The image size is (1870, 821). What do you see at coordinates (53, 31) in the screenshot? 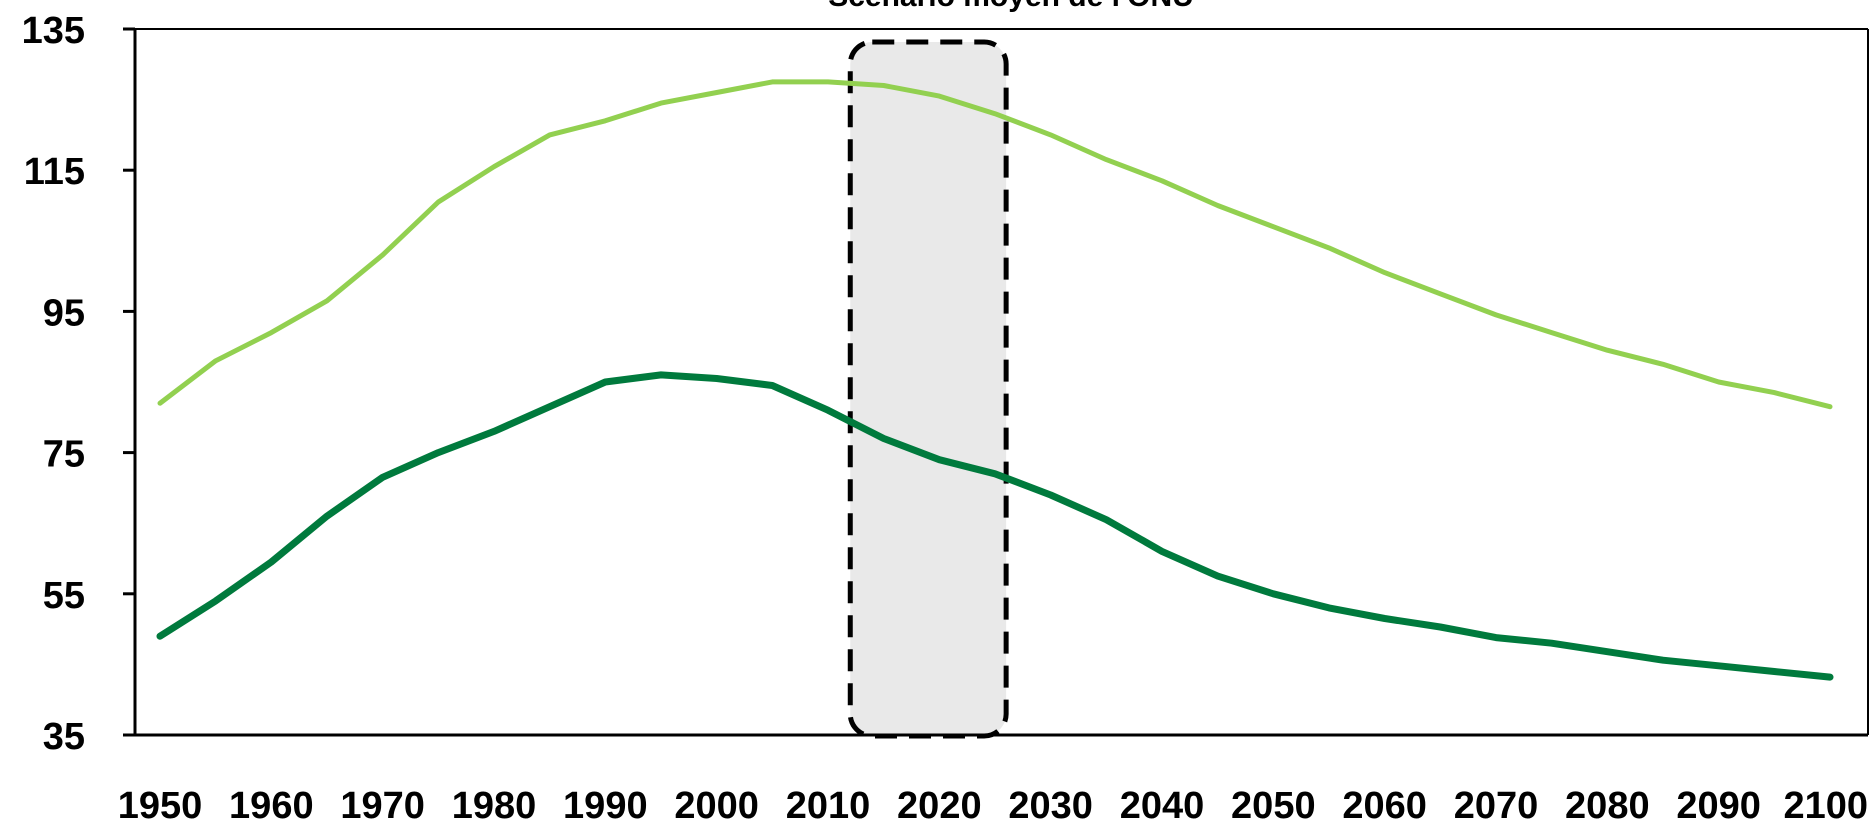
I see `y-tick-label: 135` at bounding box center [53, 31].